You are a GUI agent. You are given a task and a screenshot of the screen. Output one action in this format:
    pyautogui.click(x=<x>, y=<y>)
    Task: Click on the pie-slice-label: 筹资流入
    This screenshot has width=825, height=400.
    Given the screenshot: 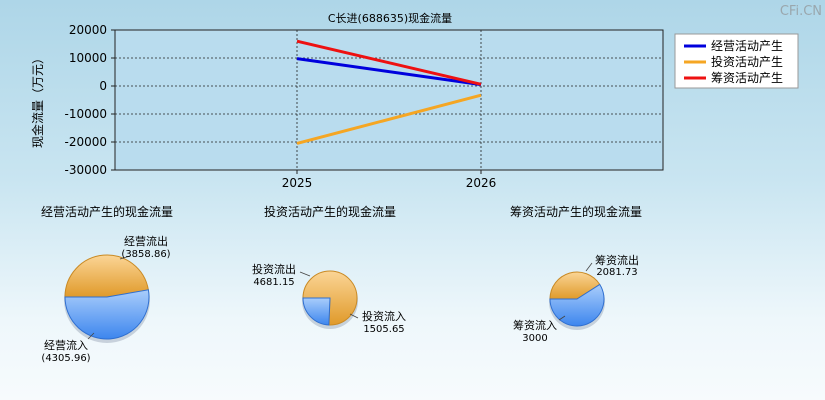 What is the action you would take?
    pyautogui.click(x=535, y=325)
    